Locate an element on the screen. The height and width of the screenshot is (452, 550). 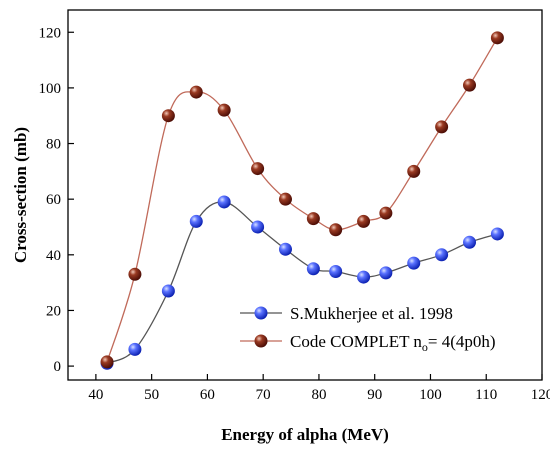
y-tick-label: 20 is located at coordinates (53, 311).